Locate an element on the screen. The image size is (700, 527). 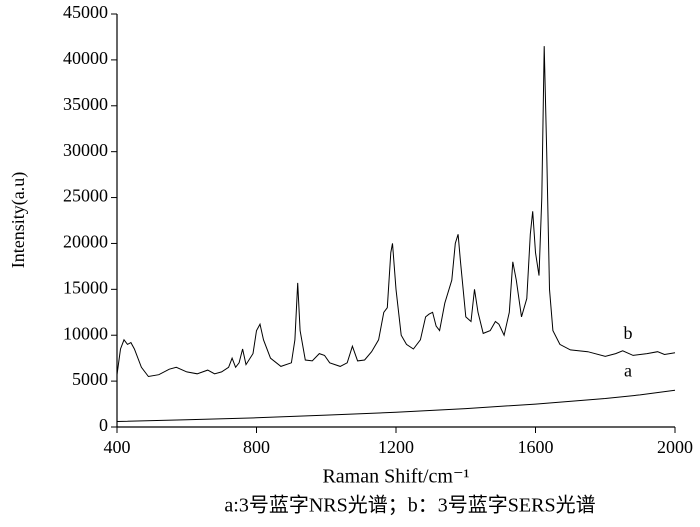
x-tick-label: 1600 is located at coordinates (536, 447).